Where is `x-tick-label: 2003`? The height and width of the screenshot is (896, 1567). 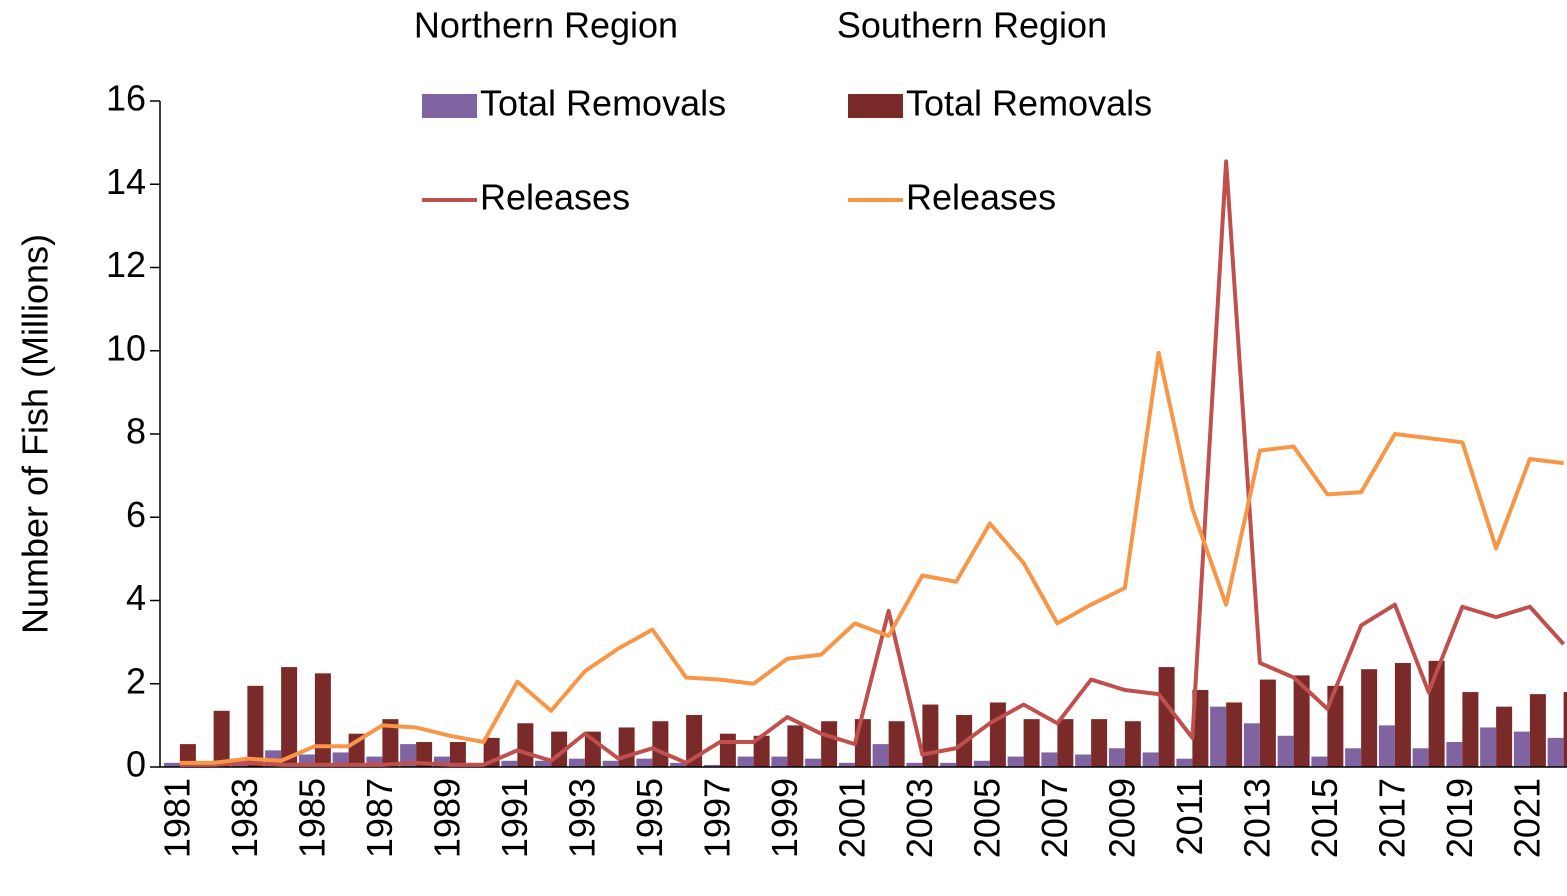 x-tick-label: 2003 is located at coordinates (919, 818).